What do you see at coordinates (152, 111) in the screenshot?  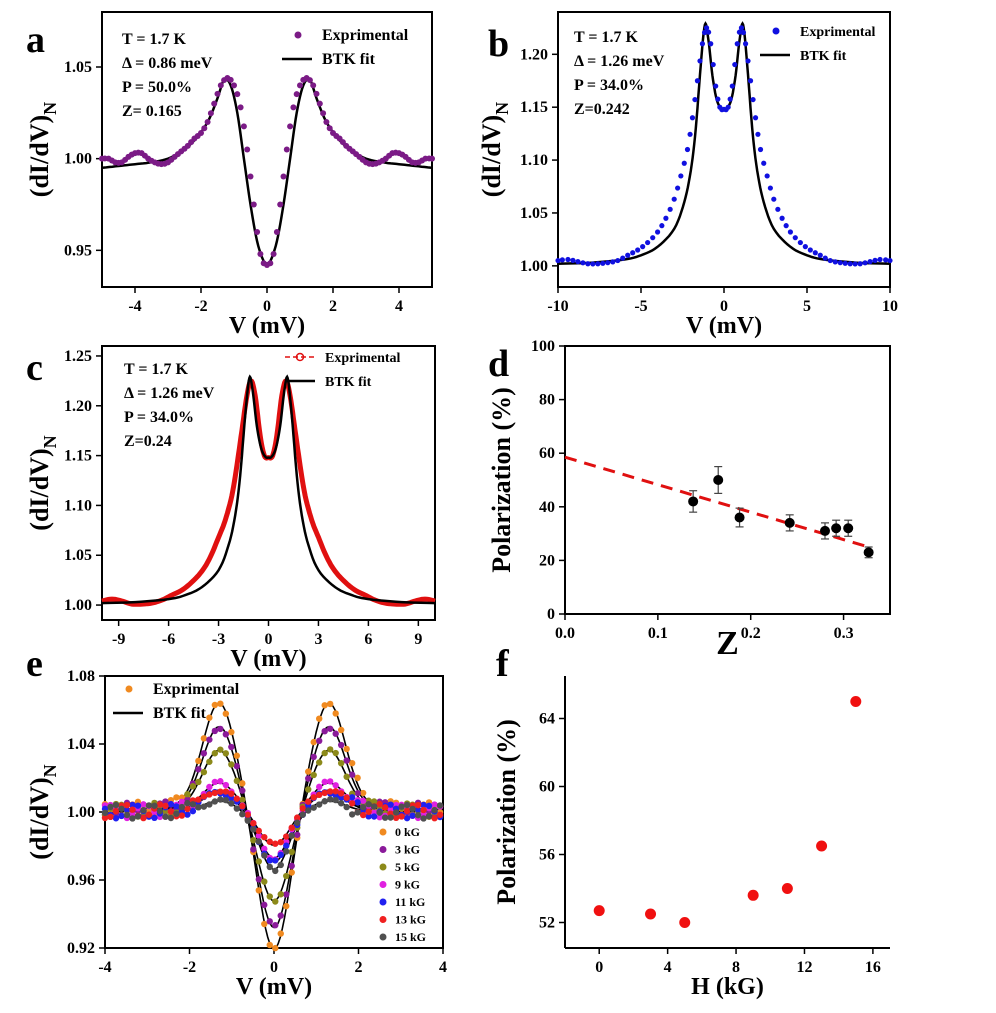 I see `annotation-line: Z= 0.165` at bounding box center [152, 111].